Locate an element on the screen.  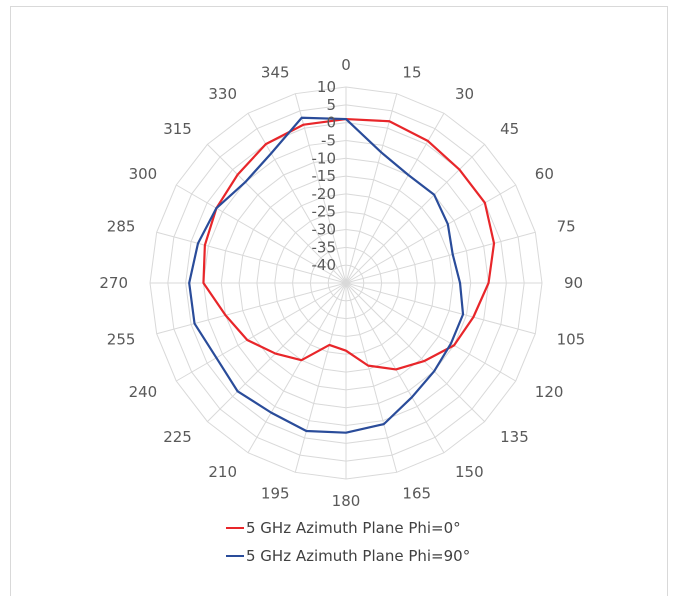
category-label: 150 is located at coordinates (469, 472).